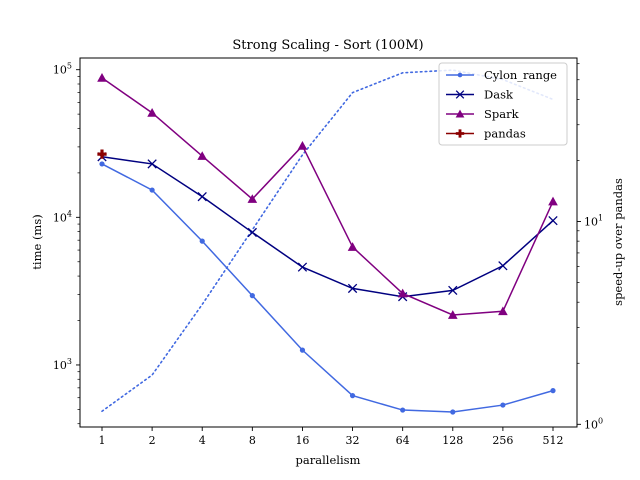 Image resolution: width=640 pixels, height=480 pixels. Describe the element at coordinates (403, 440) in the screenshot. I see `x-tick-label: 64` at that location.